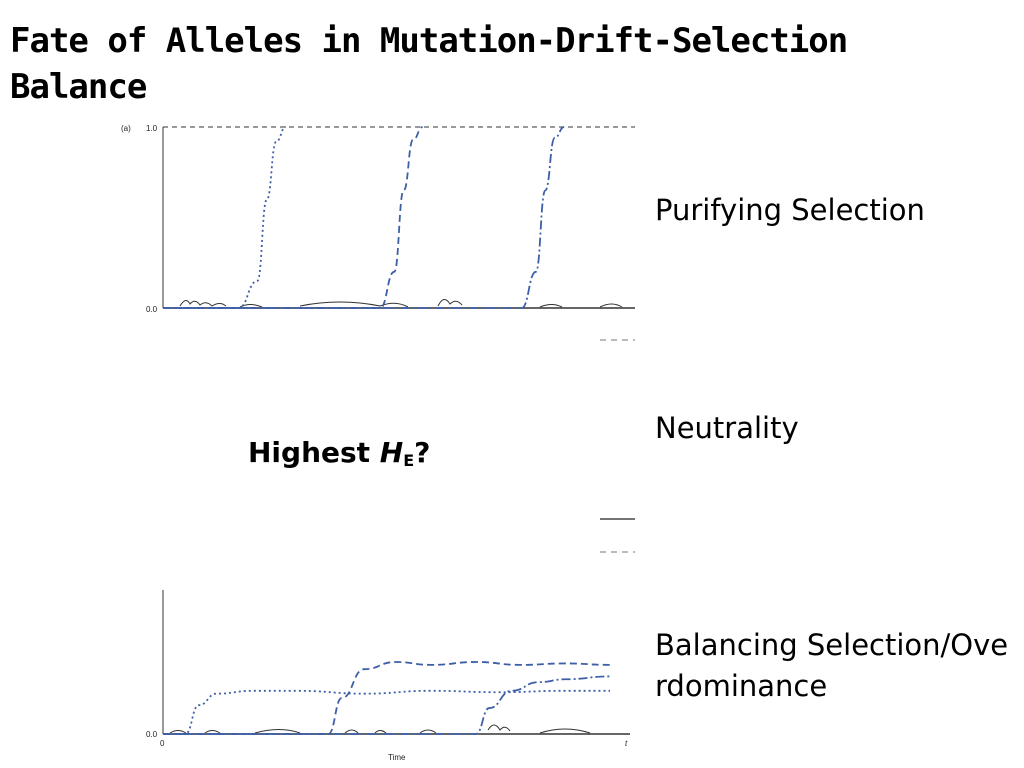  What do you see at coordinates (126, 128) in the screenshot?
I see `panel-letter: (a)` at bounding box center [126, 128].